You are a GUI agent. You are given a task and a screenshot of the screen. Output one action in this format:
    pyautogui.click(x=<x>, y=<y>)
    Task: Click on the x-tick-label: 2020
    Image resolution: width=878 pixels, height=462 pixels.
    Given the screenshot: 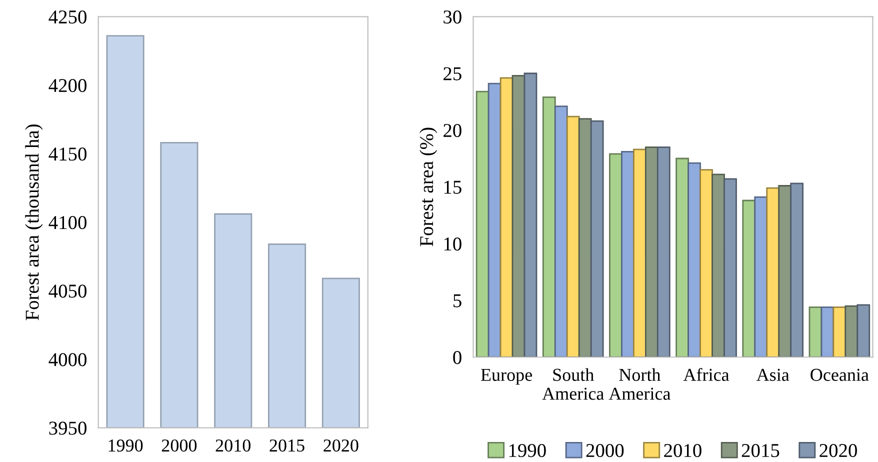 What is the action you would take?
    pyautogui.click(x=341, y=445)
    